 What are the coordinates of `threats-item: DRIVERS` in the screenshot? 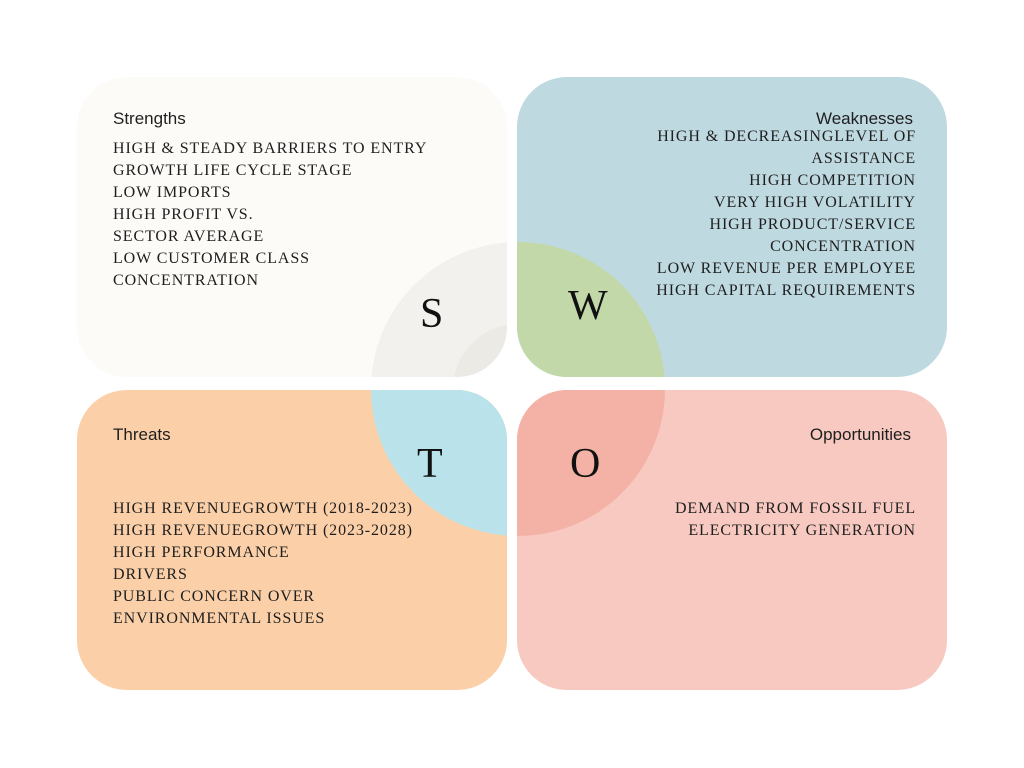 It's located at (150, 574).